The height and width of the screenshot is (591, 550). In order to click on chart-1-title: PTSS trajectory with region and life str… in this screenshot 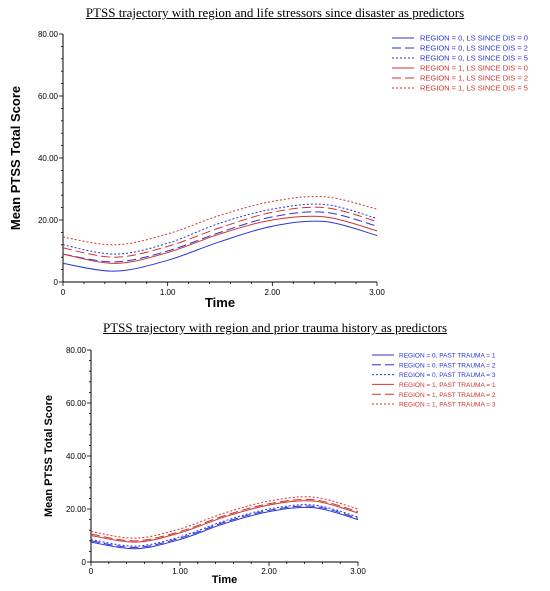, I will do `click(275, 12)`.